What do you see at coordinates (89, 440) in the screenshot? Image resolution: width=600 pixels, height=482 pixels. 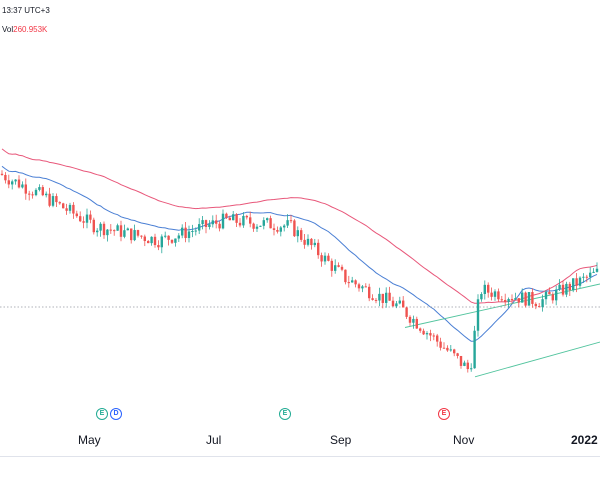 I see `x-tick-label: May` at bounding box center [89, 440].